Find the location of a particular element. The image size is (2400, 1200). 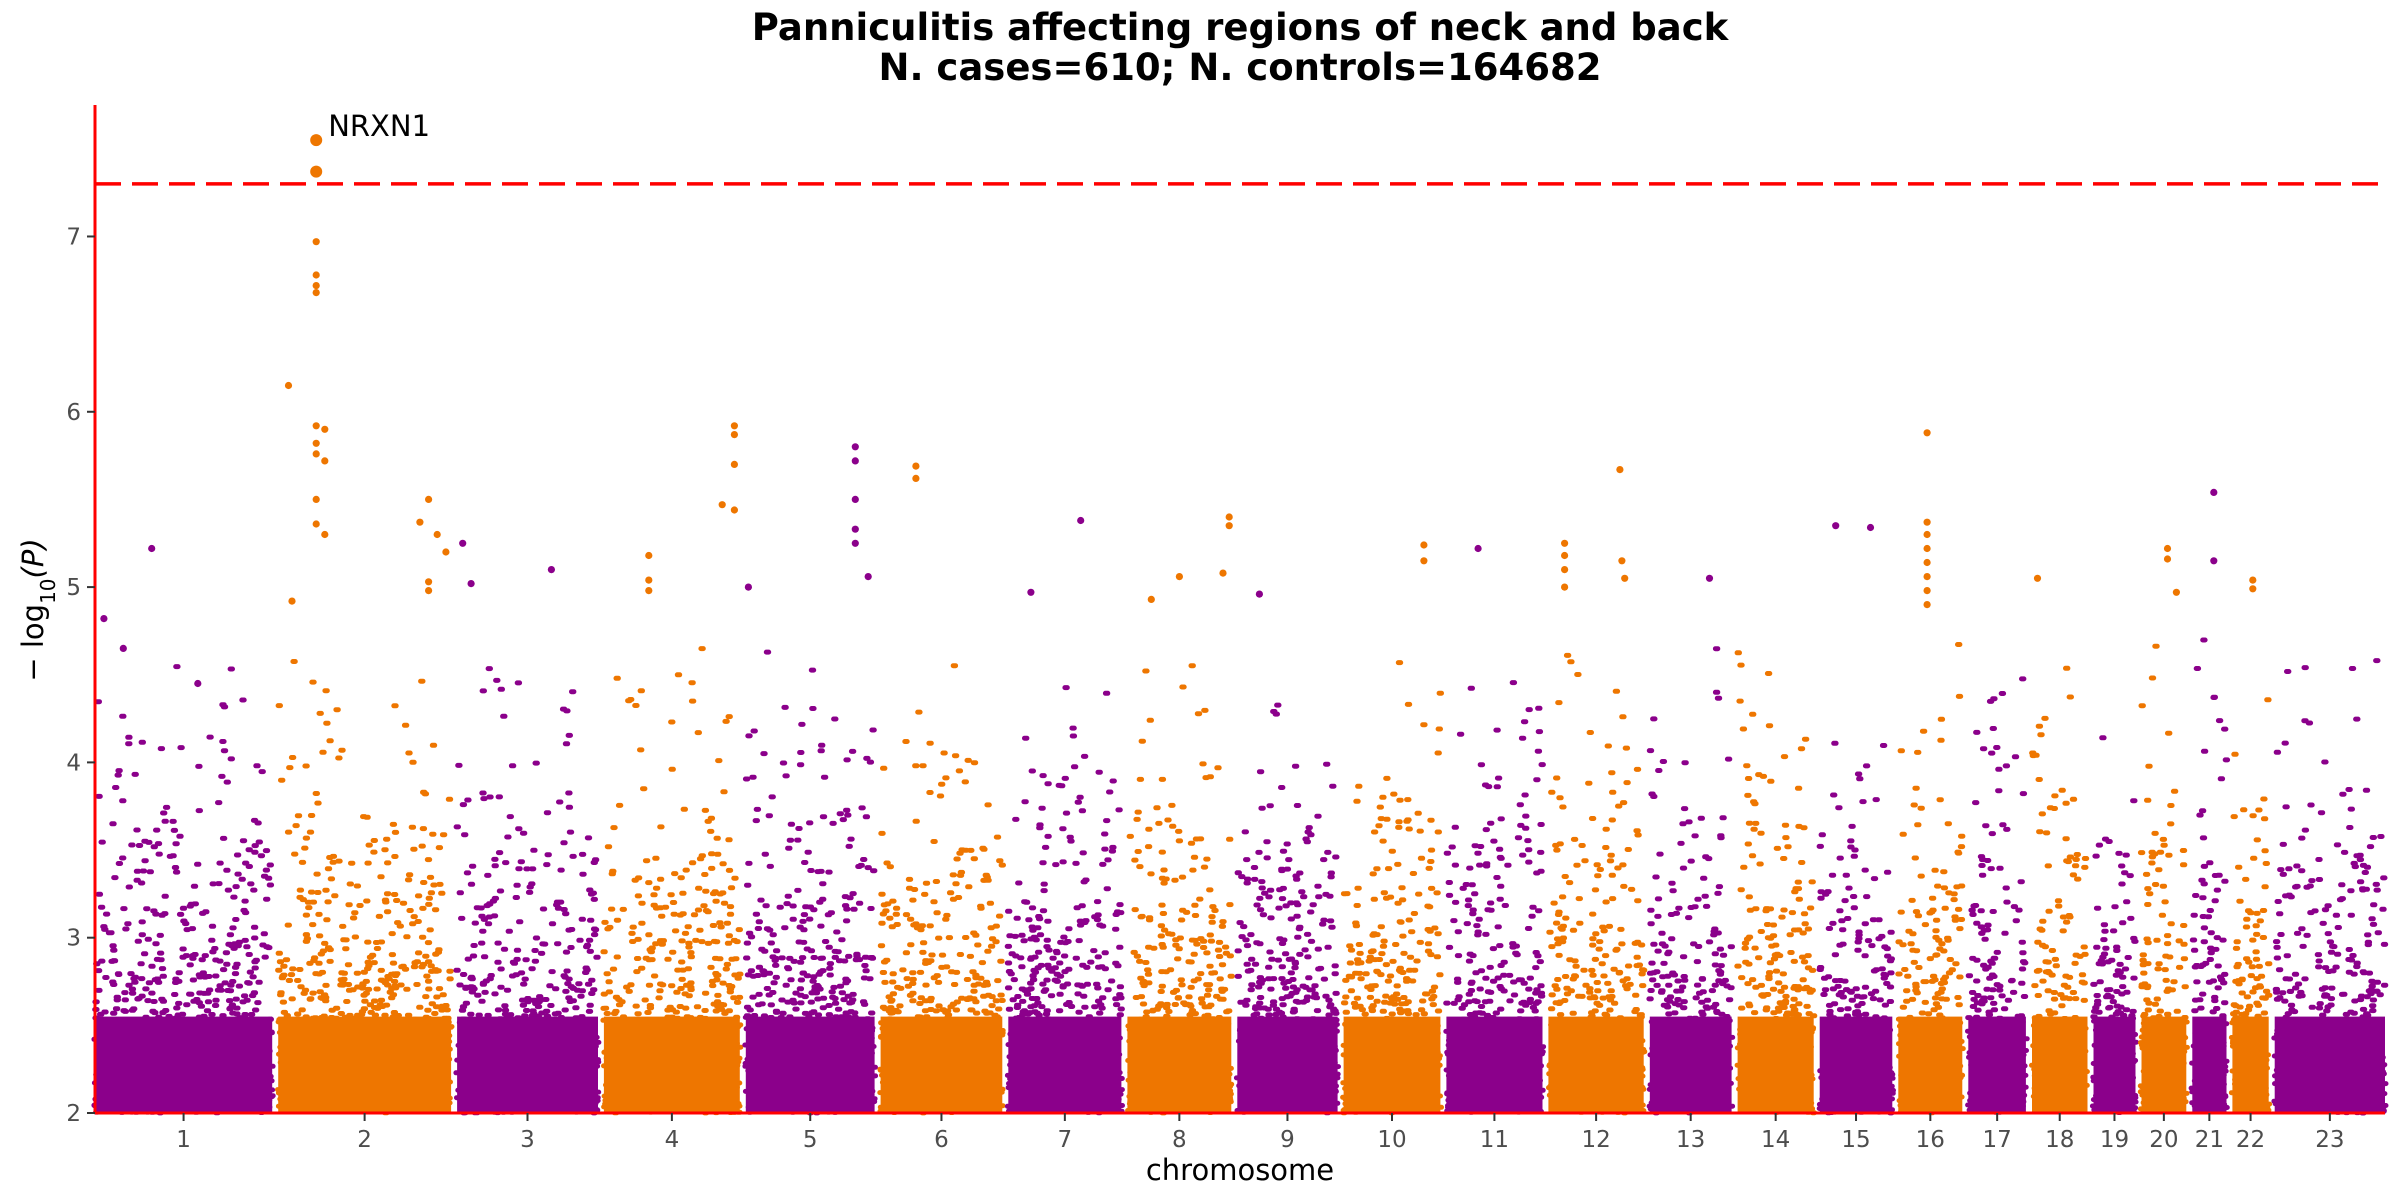

chromosome-8-points is located at coordinates (1180, 889).